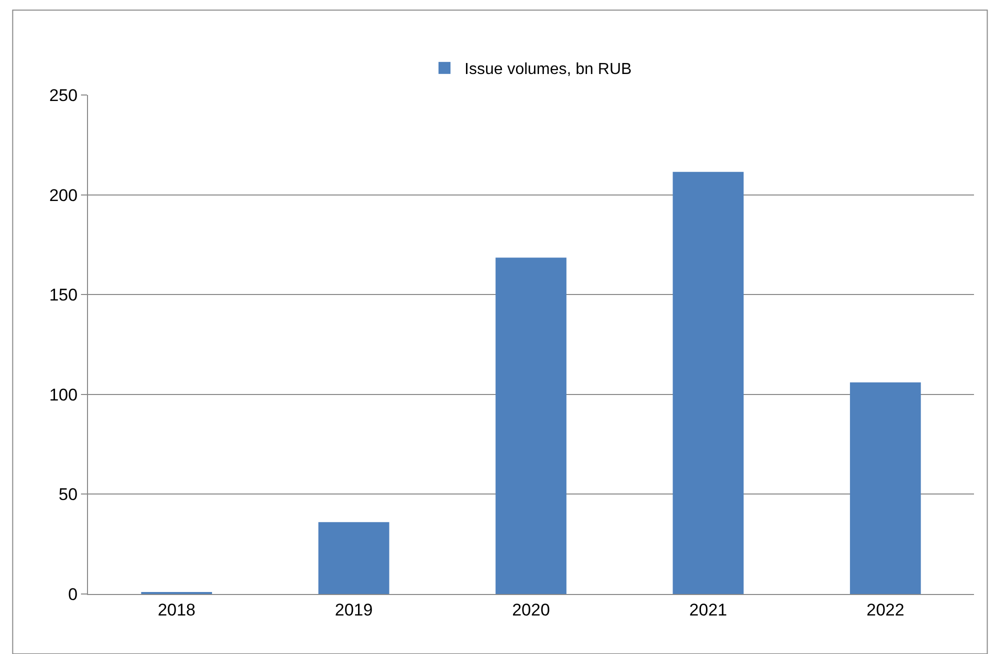 This screenshot has width=994, height=654. Describe the element at coordinates (63, 195) in the screenshot. I see `y-tick-label: 200` at that location.